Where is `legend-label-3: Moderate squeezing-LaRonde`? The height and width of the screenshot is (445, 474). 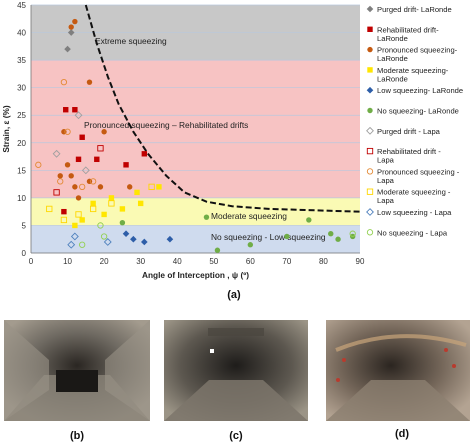
legend-label-3: Moderate squeezing-LaRonde is located at coordinates (413, 75).